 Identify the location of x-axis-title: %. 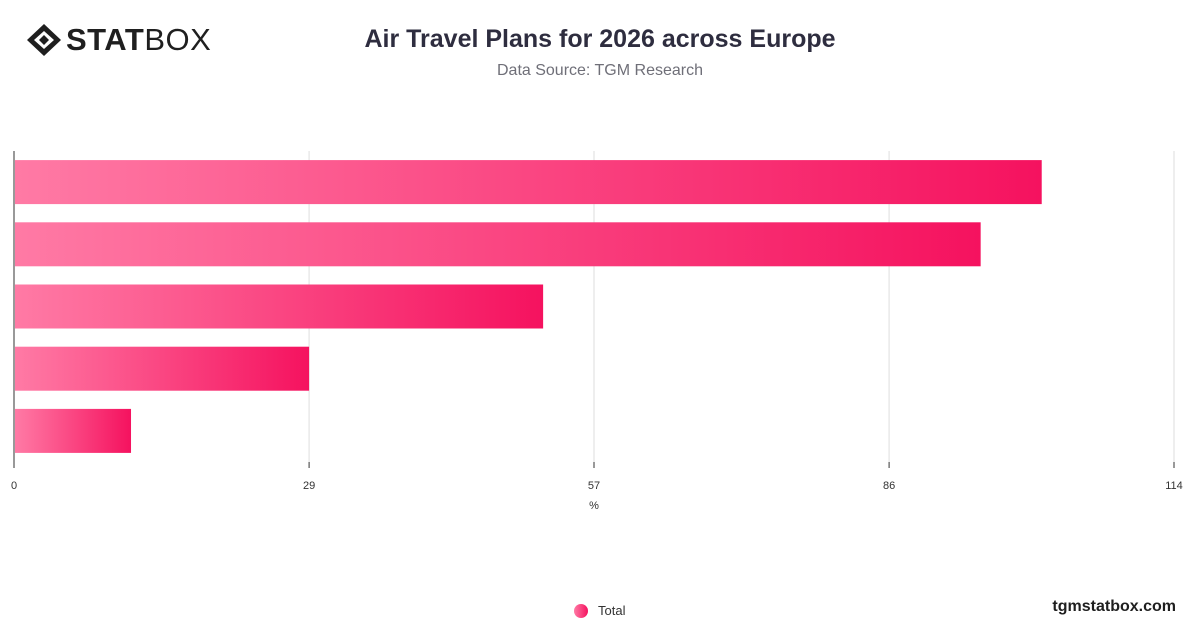
(594, 506).